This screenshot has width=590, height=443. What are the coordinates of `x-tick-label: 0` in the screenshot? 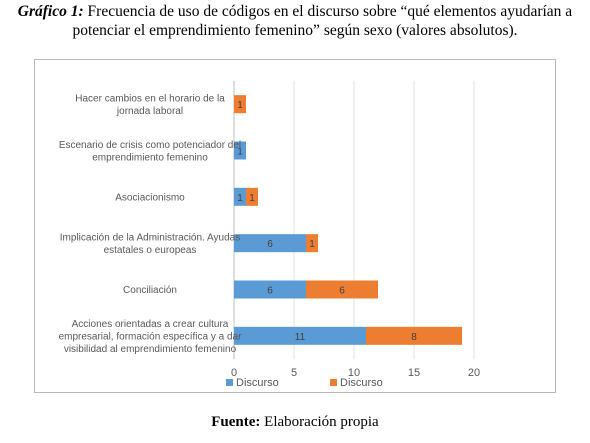 It's located at (234, 373).